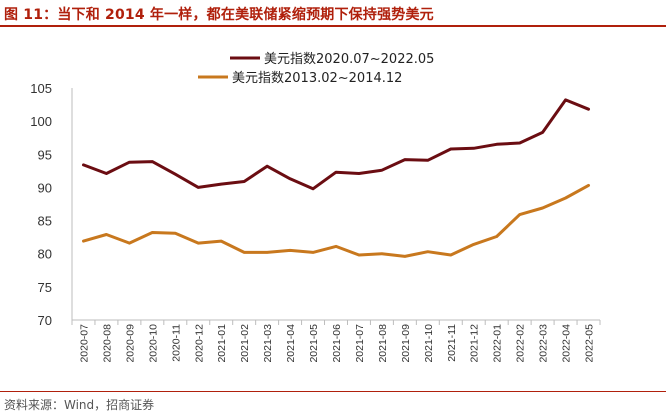  What do you see at coordinates (45, 320) in the screenshot?
I see `y-tick-label: 70` at bounding box center [45, 320].